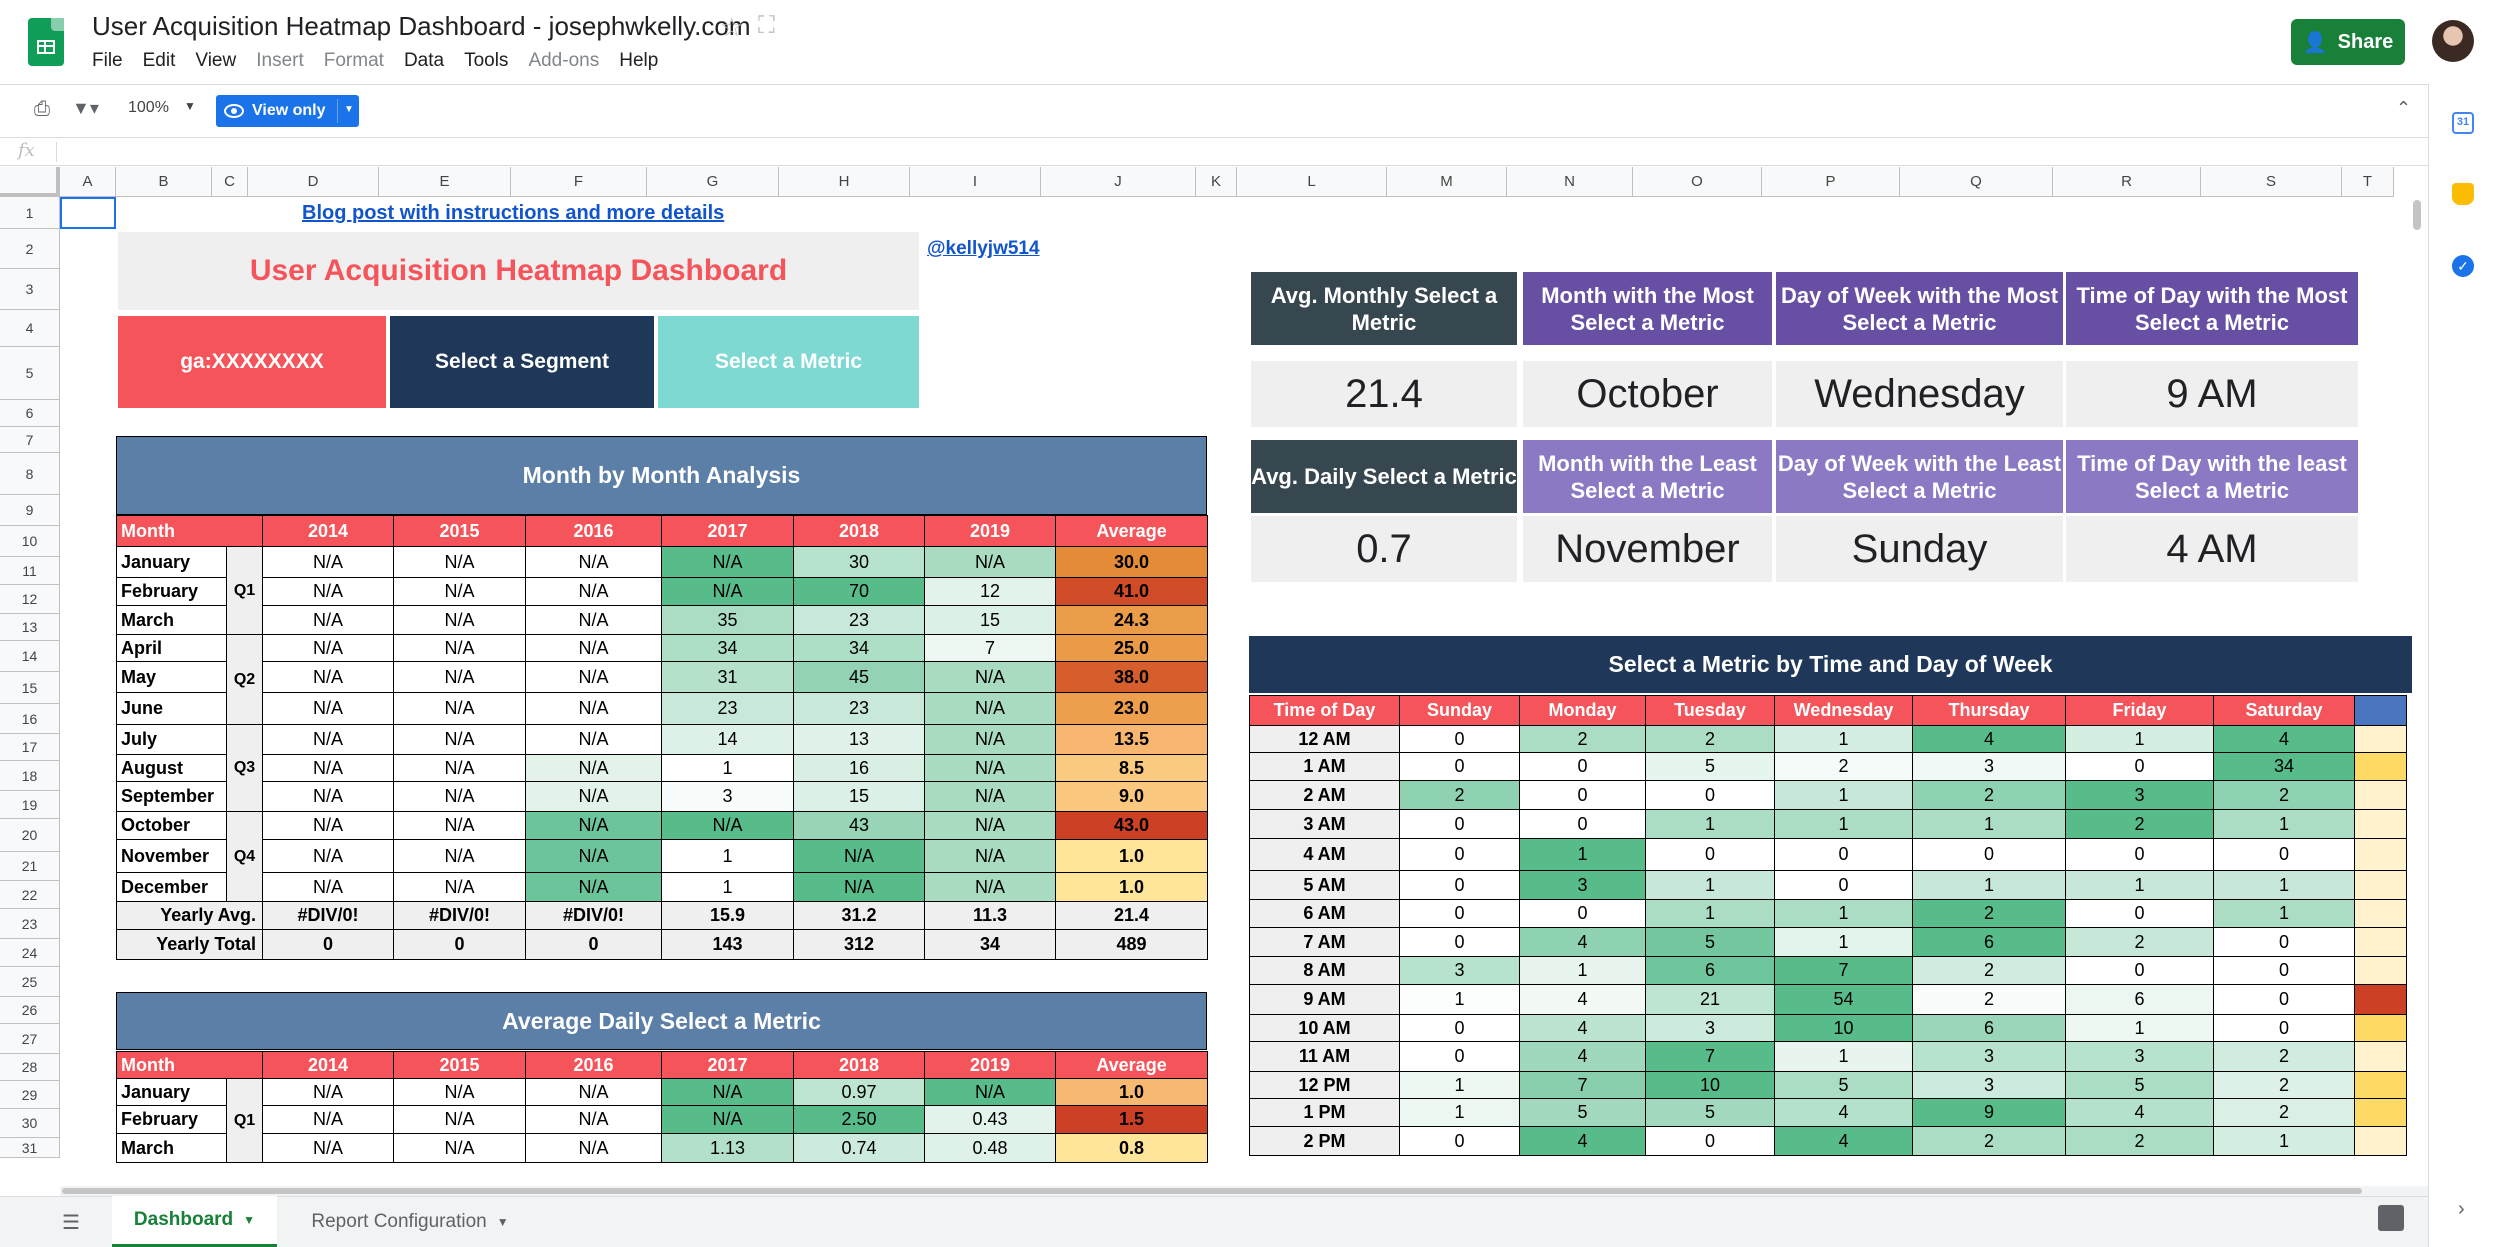 The image size is (2500, 1247). I want to click on calendar-icon: 31, so click(2463, 123).